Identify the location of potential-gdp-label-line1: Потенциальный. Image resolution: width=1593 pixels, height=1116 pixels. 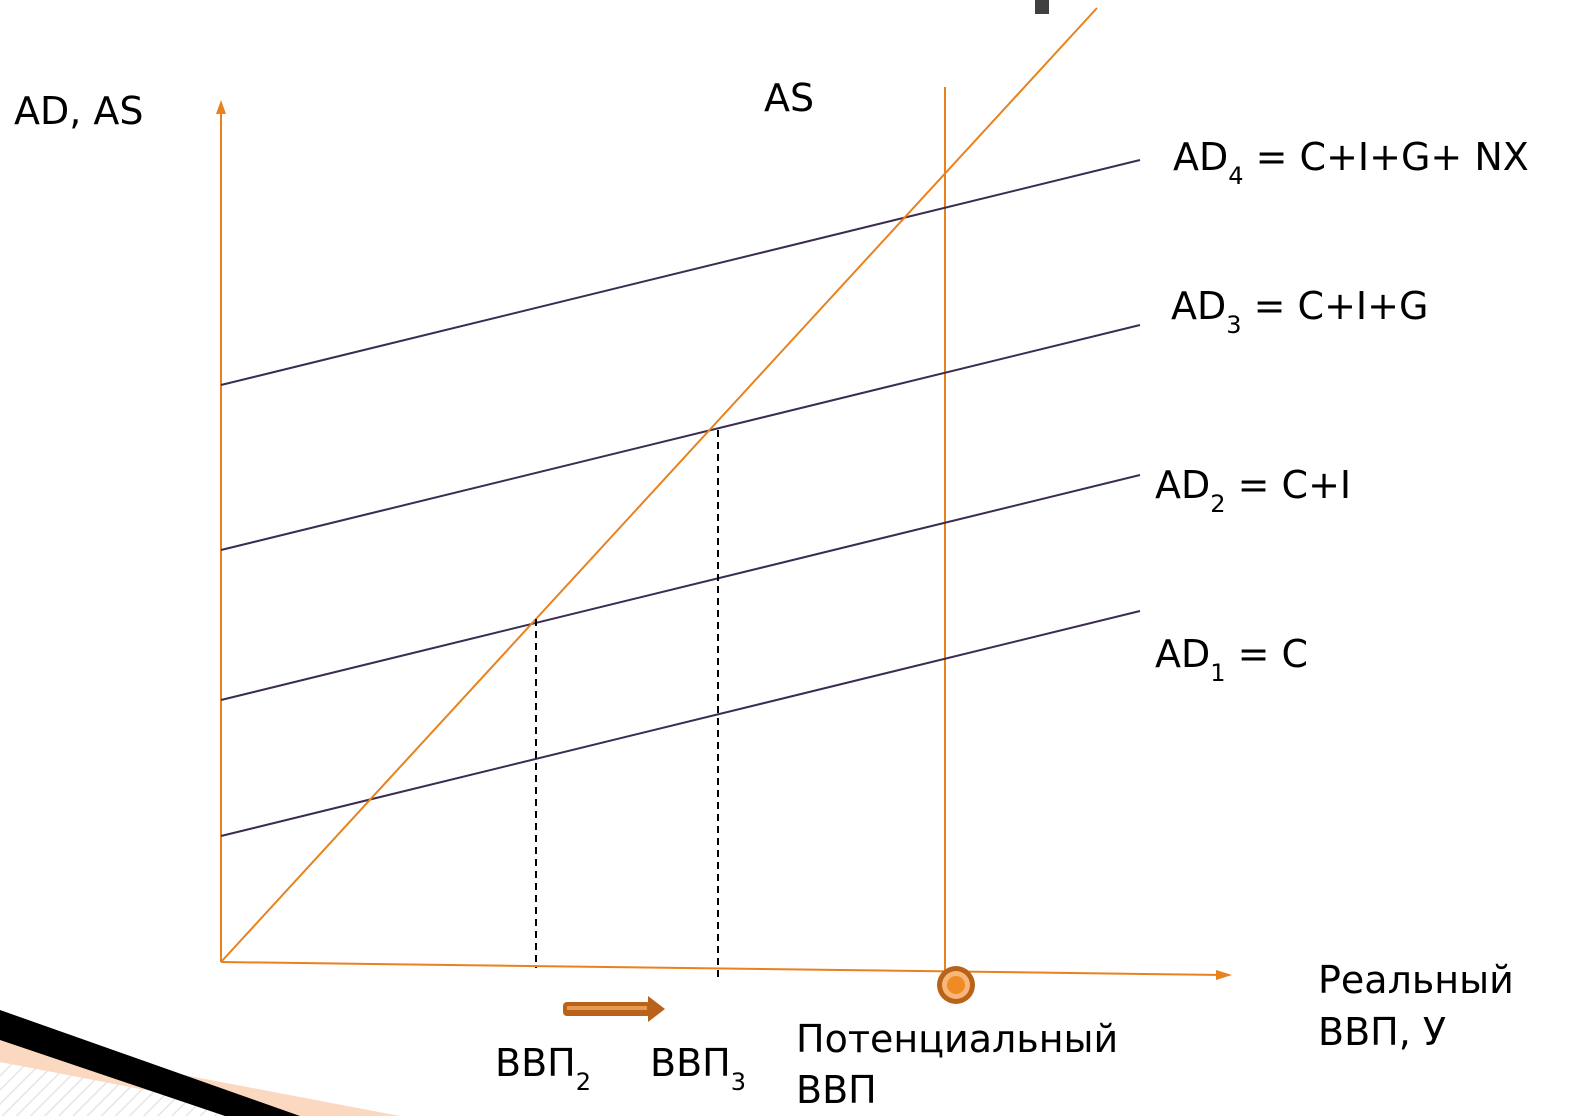
(957, 1039).